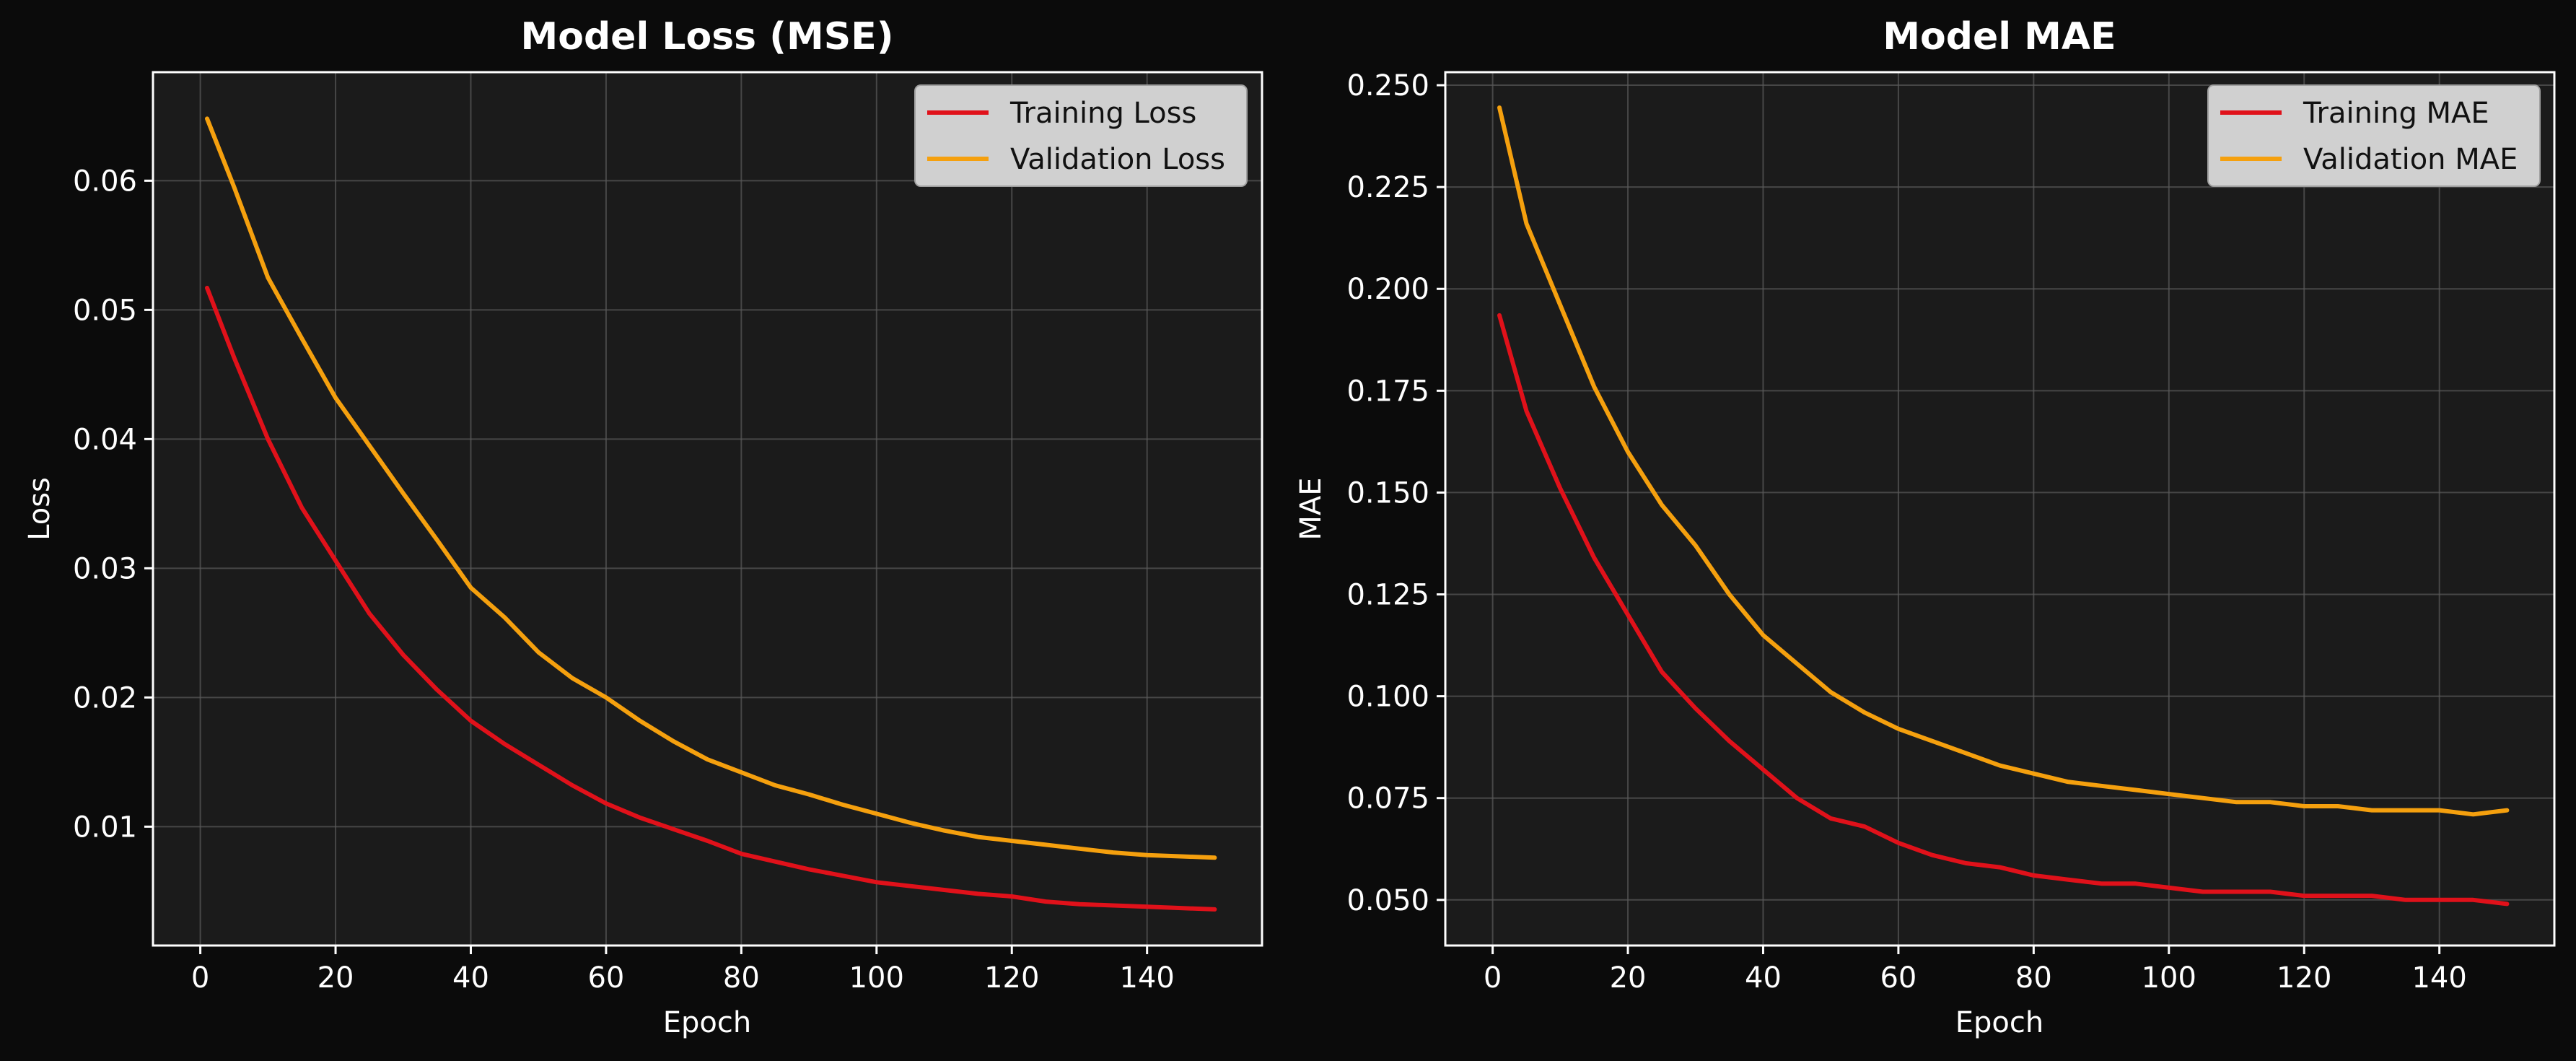 This screenshot has width=2576, height=1061. Describe the element at coordinates (706, 36) in the screenshot. I see `chart-title: Model Loss (MSE)` at that location.